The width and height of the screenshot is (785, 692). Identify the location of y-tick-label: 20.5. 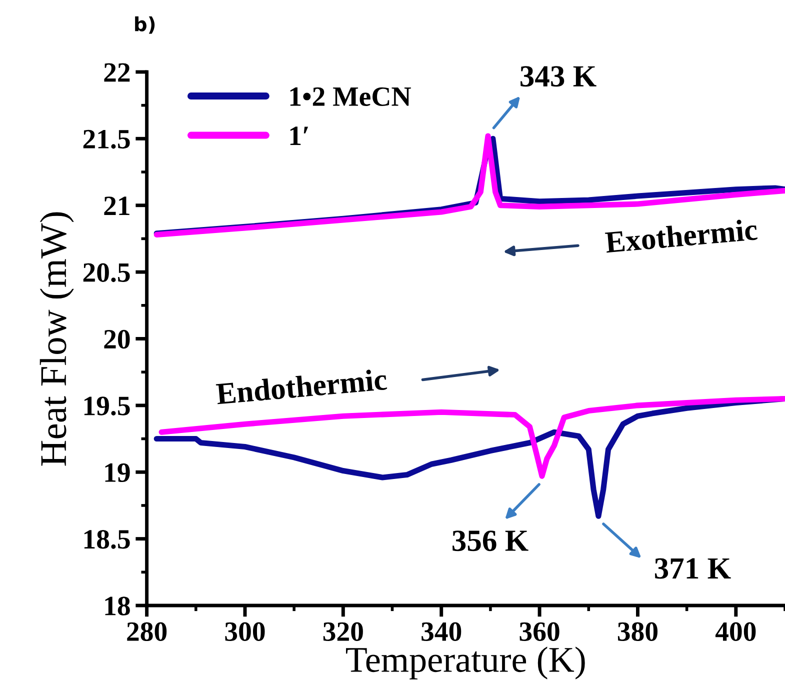
(106, 272).